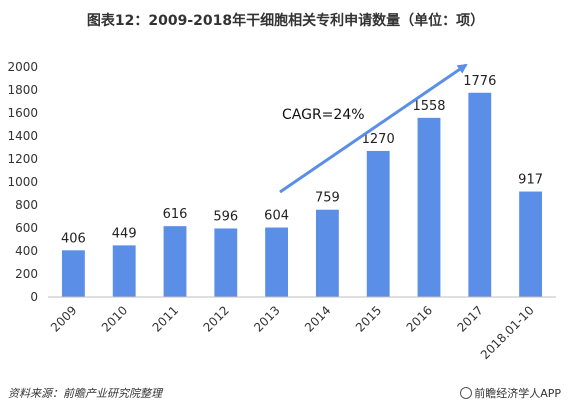 This screenshot has height=409, width=571. I want to click on data-label: 604, so click(276, 216).